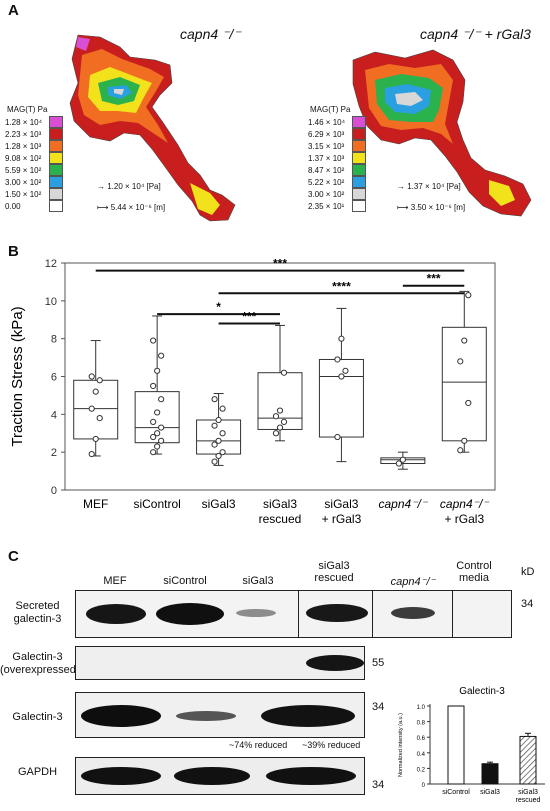 The image size is (550, 811). I want to click on scale-left-row: 1.28 × 10³, so click(34, 146).